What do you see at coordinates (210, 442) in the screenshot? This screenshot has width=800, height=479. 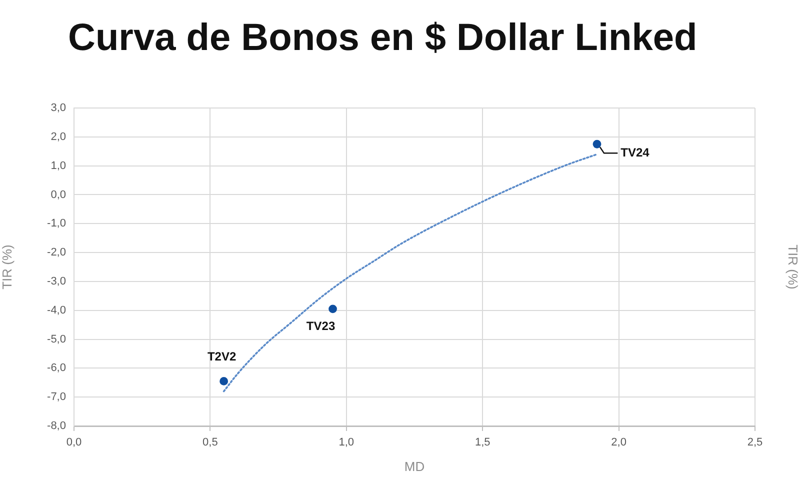 I see `x-tick-label: 0,5` at bounding box center [210, 442].